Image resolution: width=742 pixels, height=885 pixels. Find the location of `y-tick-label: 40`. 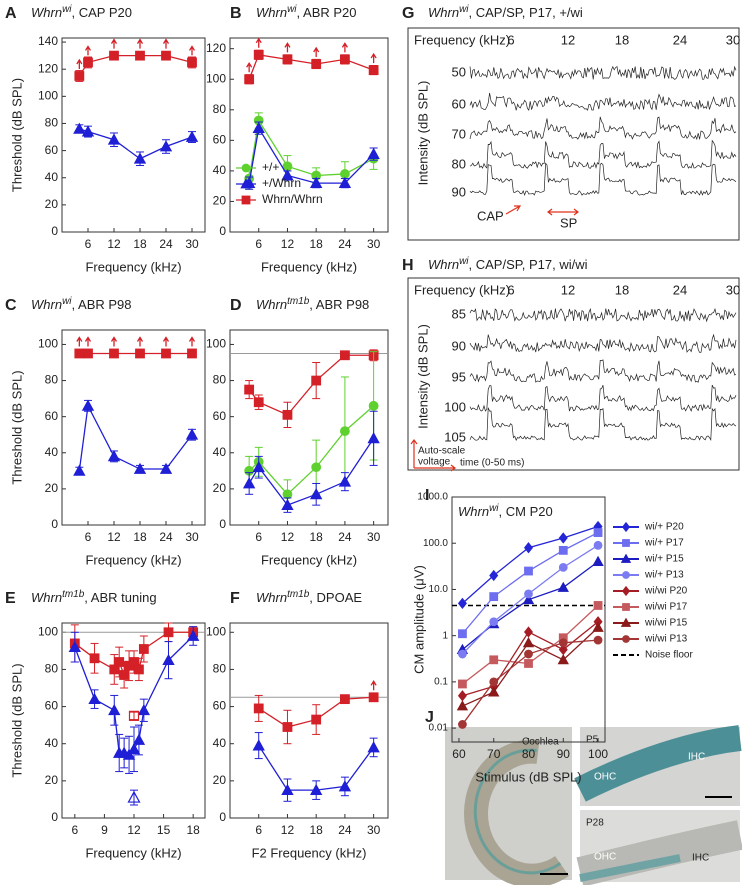

y-tick-label: 40 is located at coordinates (220, 743).